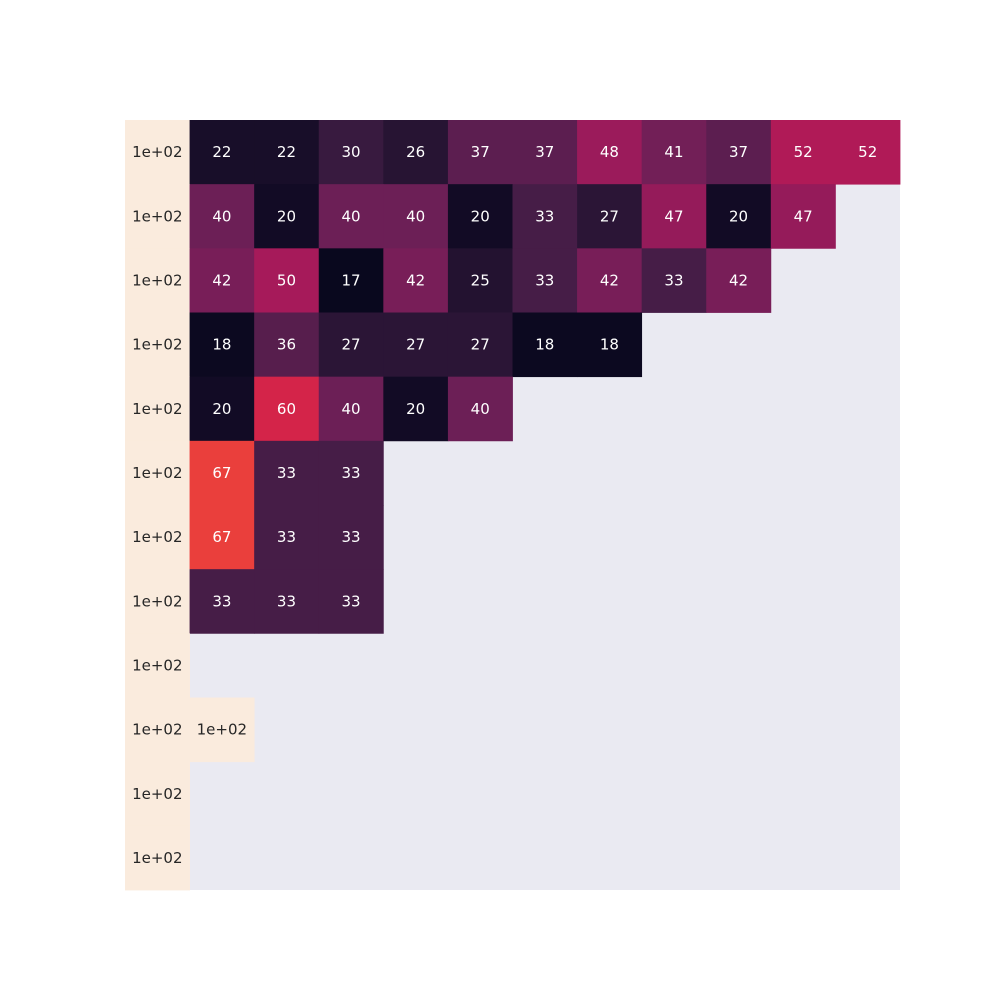 The height and width of the screenshot is (1000, 1000). I want to click on heatmap-cell-label: 50, so click(286, 280).